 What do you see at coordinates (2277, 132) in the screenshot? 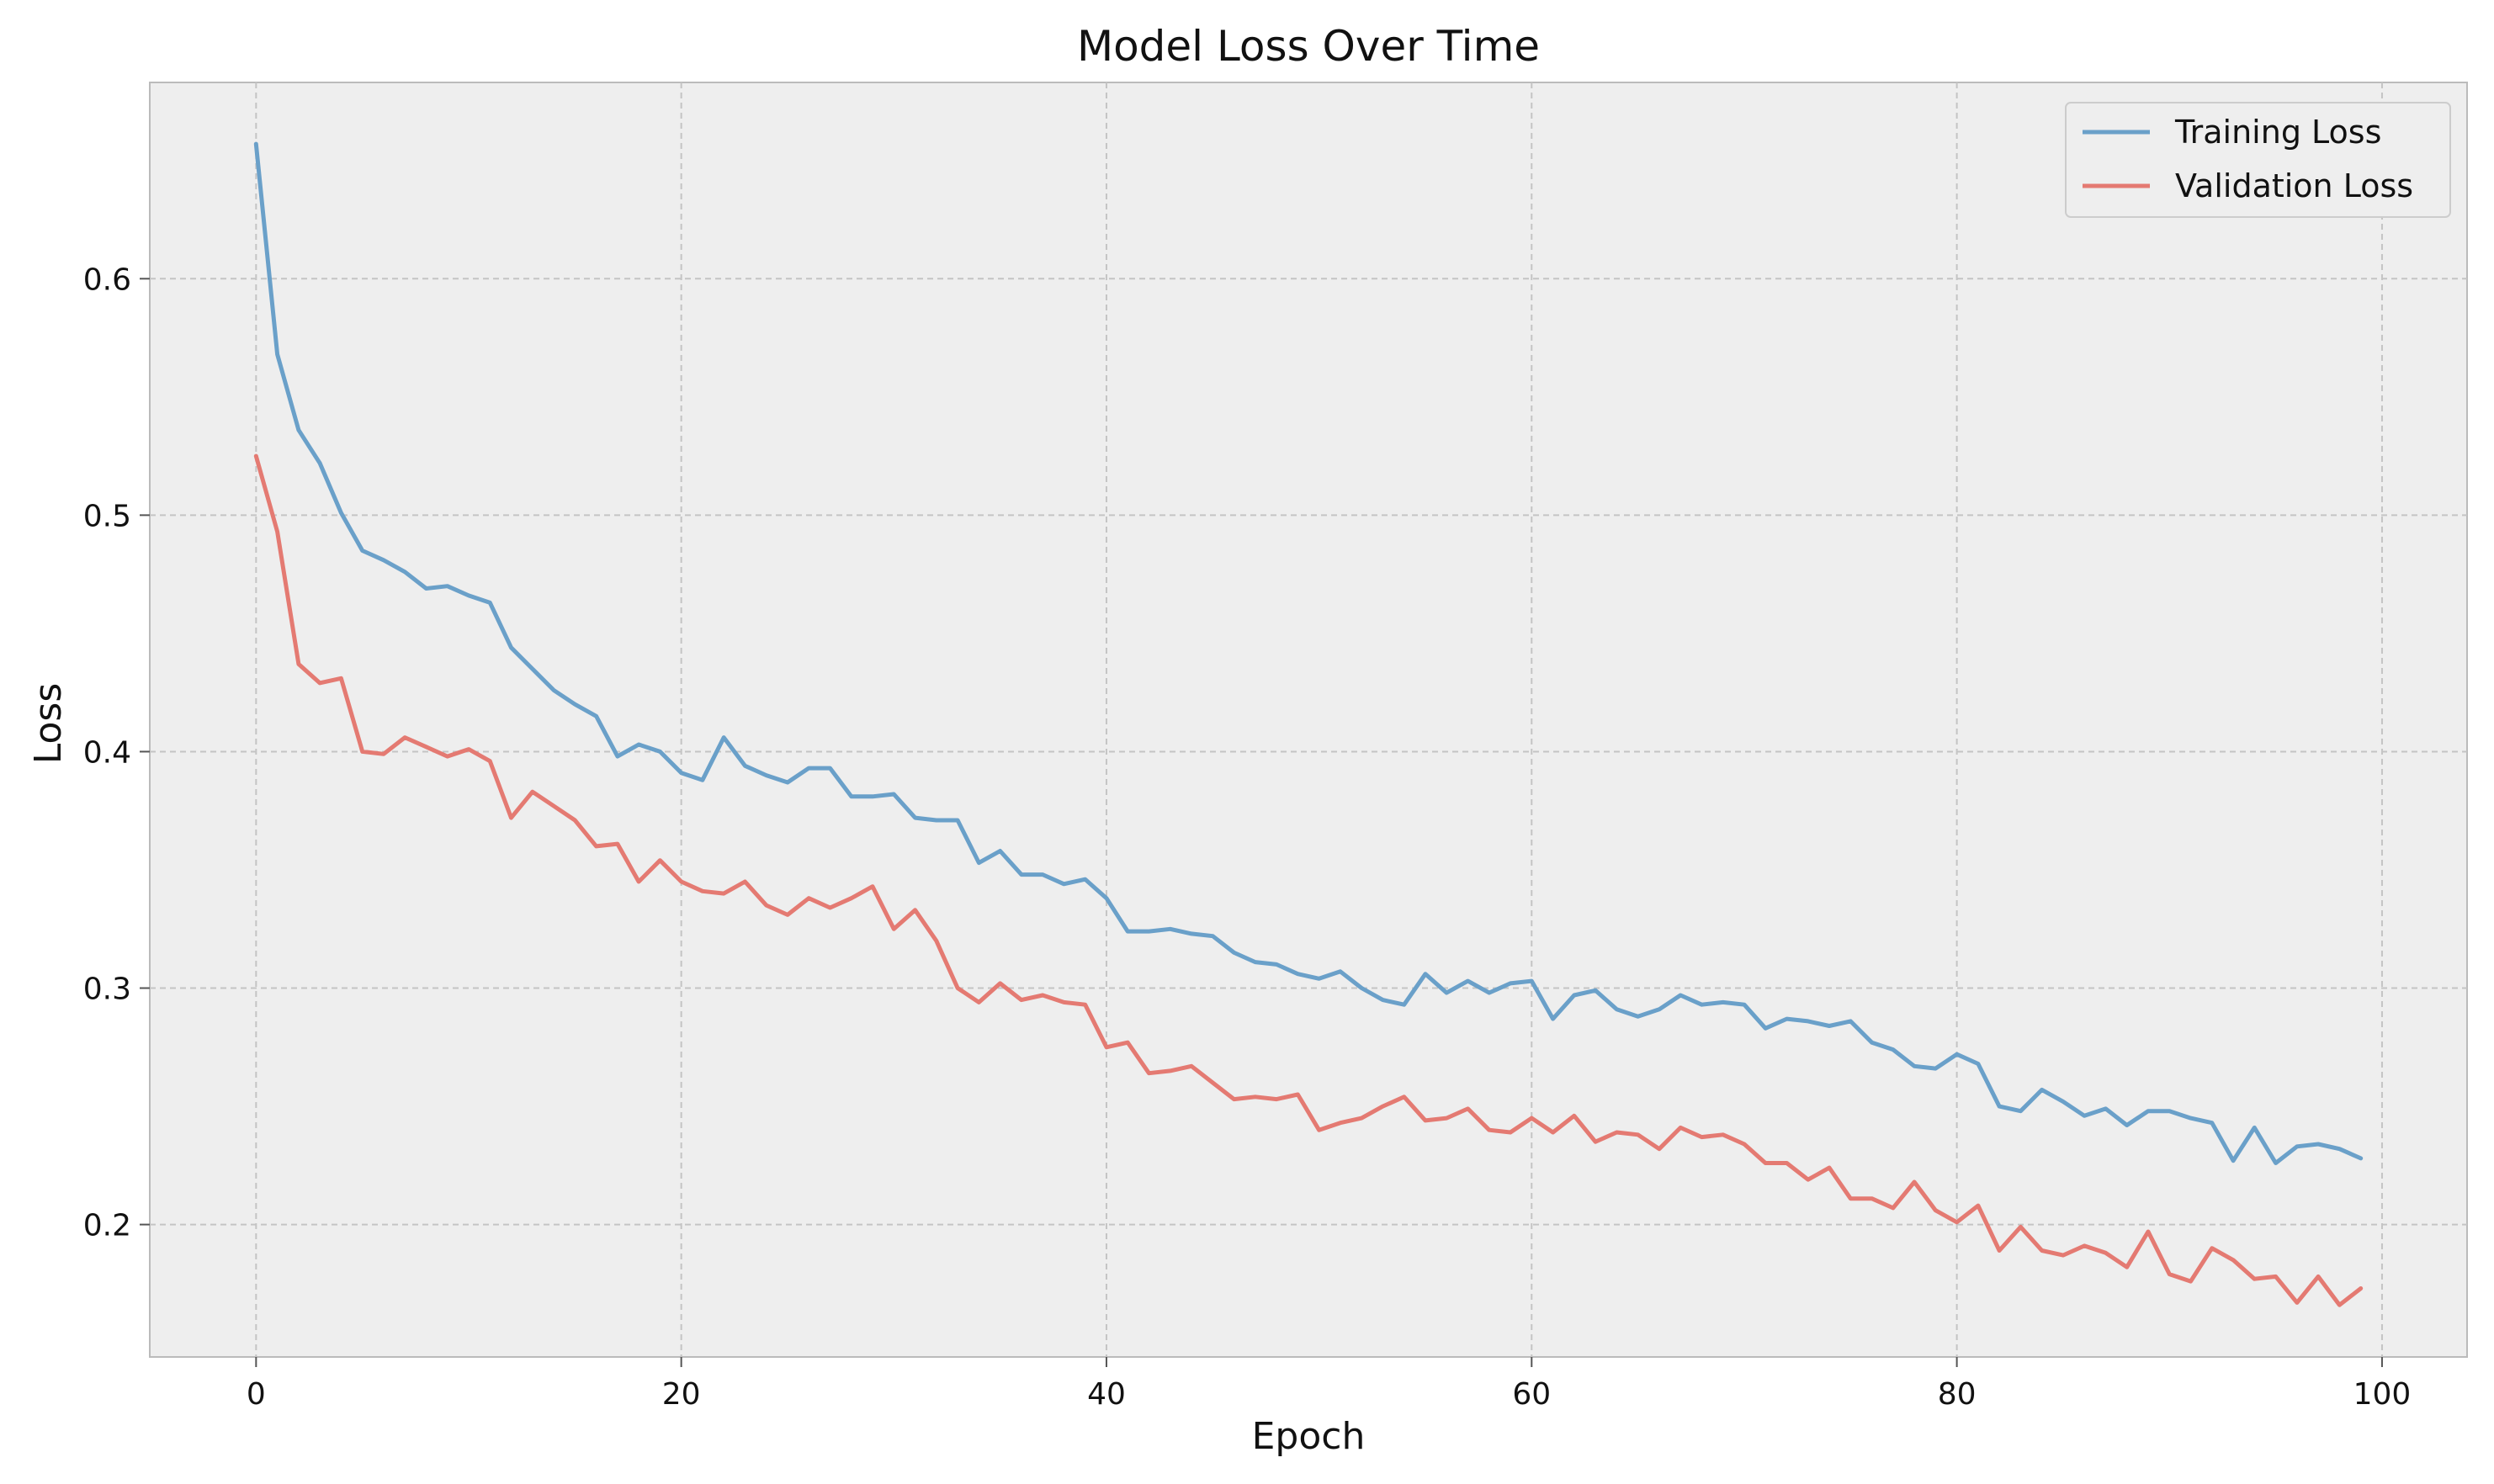
I see `legend-label: Training Loss` at bounding box center [2277, 132].